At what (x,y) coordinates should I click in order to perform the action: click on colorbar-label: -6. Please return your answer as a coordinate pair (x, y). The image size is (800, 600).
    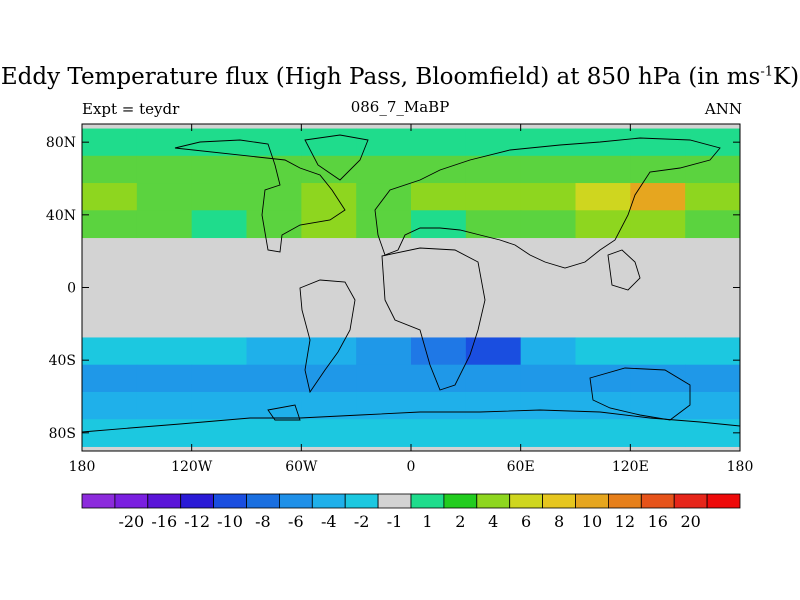
    Looking at the image, I should click on (296, 521).